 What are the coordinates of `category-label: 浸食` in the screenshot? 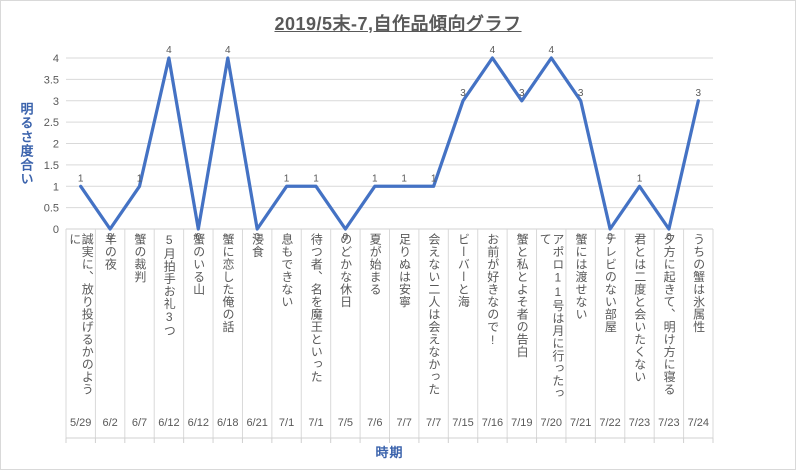 It's located at (257, 245).